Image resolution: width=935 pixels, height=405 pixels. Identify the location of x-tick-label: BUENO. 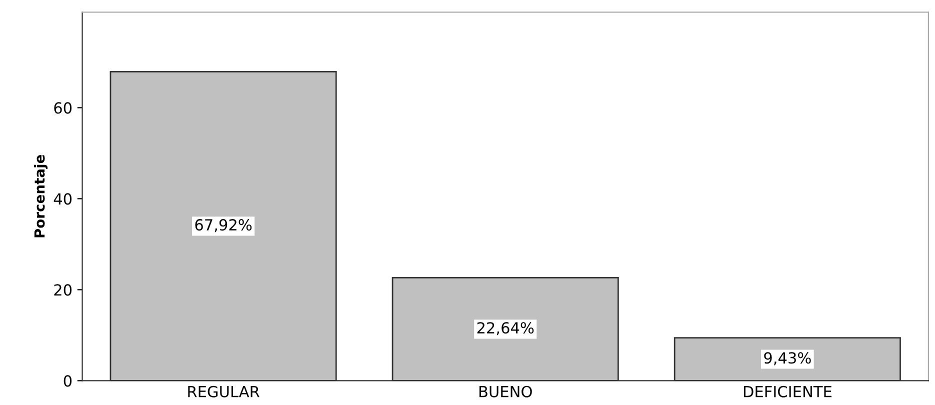
(505, 392).